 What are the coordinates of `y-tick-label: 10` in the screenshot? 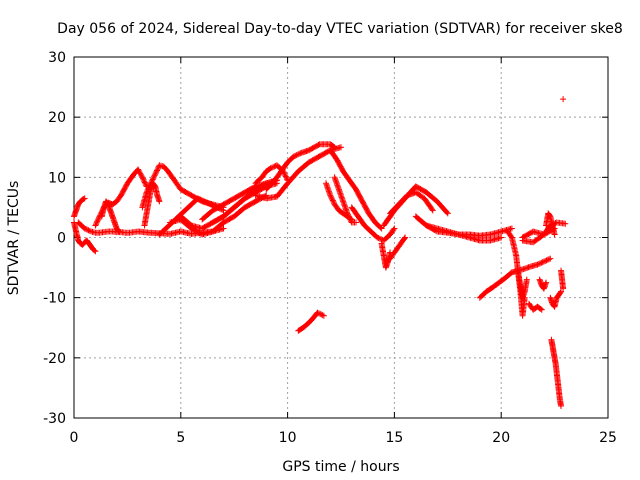 It's located at (57, 178).